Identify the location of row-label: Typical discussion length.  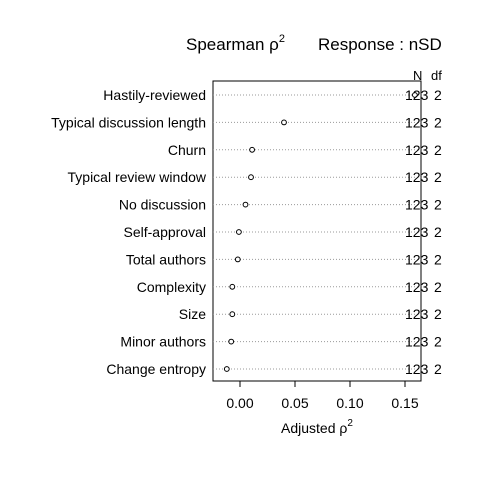
(128, 122).